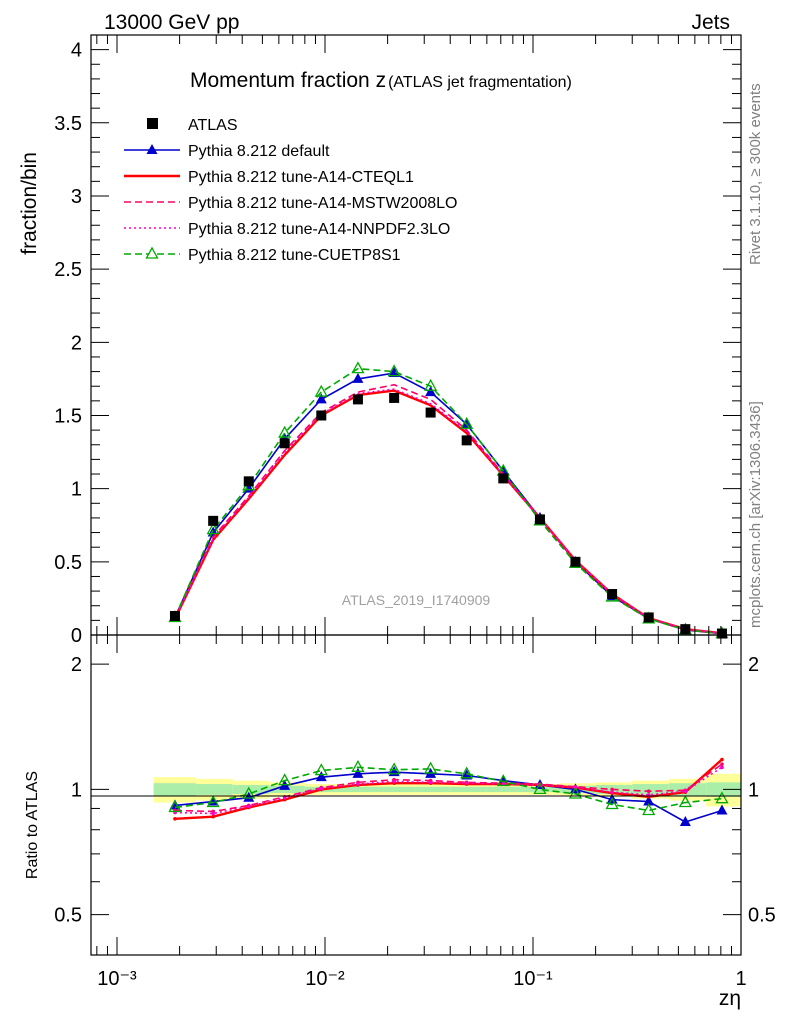 The height and width of the screenshot is (1024, 786). What do you see at coordinates (753, 665) in the screenshot?
I see `ratio-y-tick-label-right: 2` at bounding box center [753, 665].